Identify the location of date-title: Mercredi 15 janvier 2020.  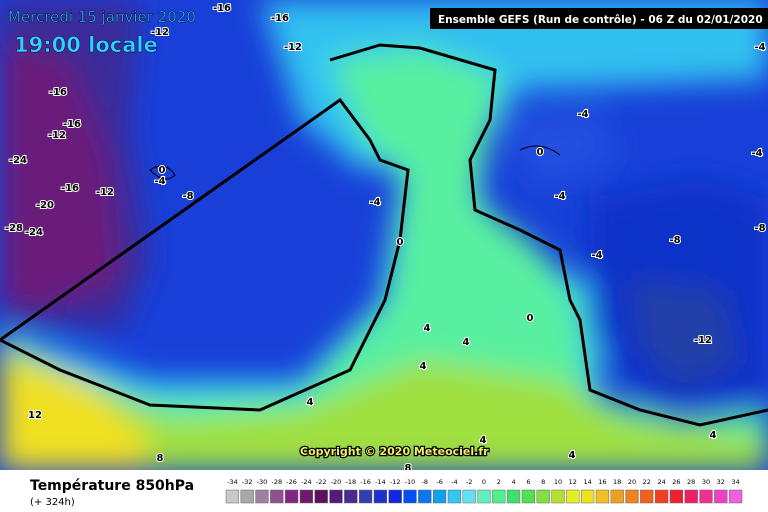
(102, 17).